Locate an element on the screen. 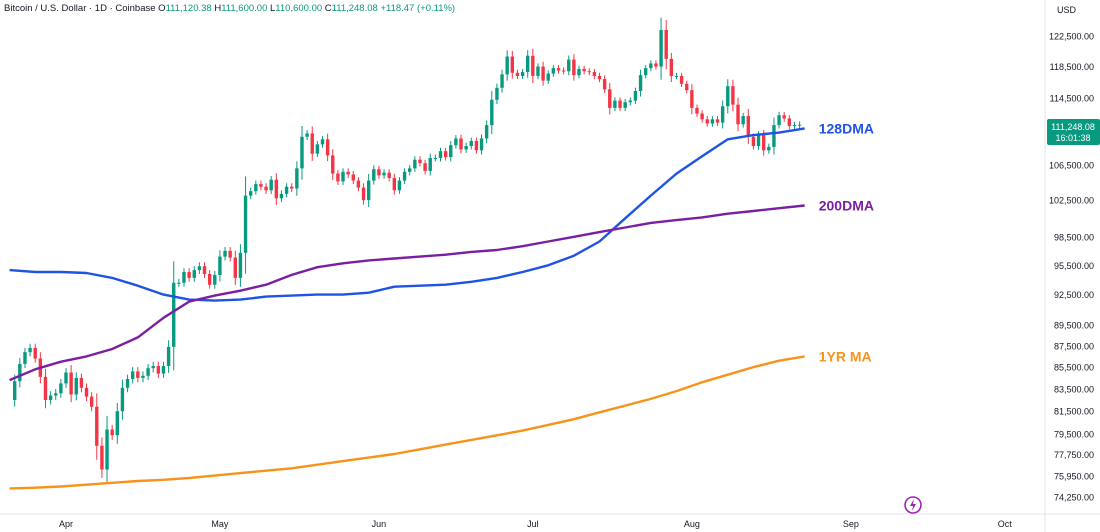 The width and height of the screenshot is (1100, 532). currency-label: USD is located at coordinates (1067, 10).